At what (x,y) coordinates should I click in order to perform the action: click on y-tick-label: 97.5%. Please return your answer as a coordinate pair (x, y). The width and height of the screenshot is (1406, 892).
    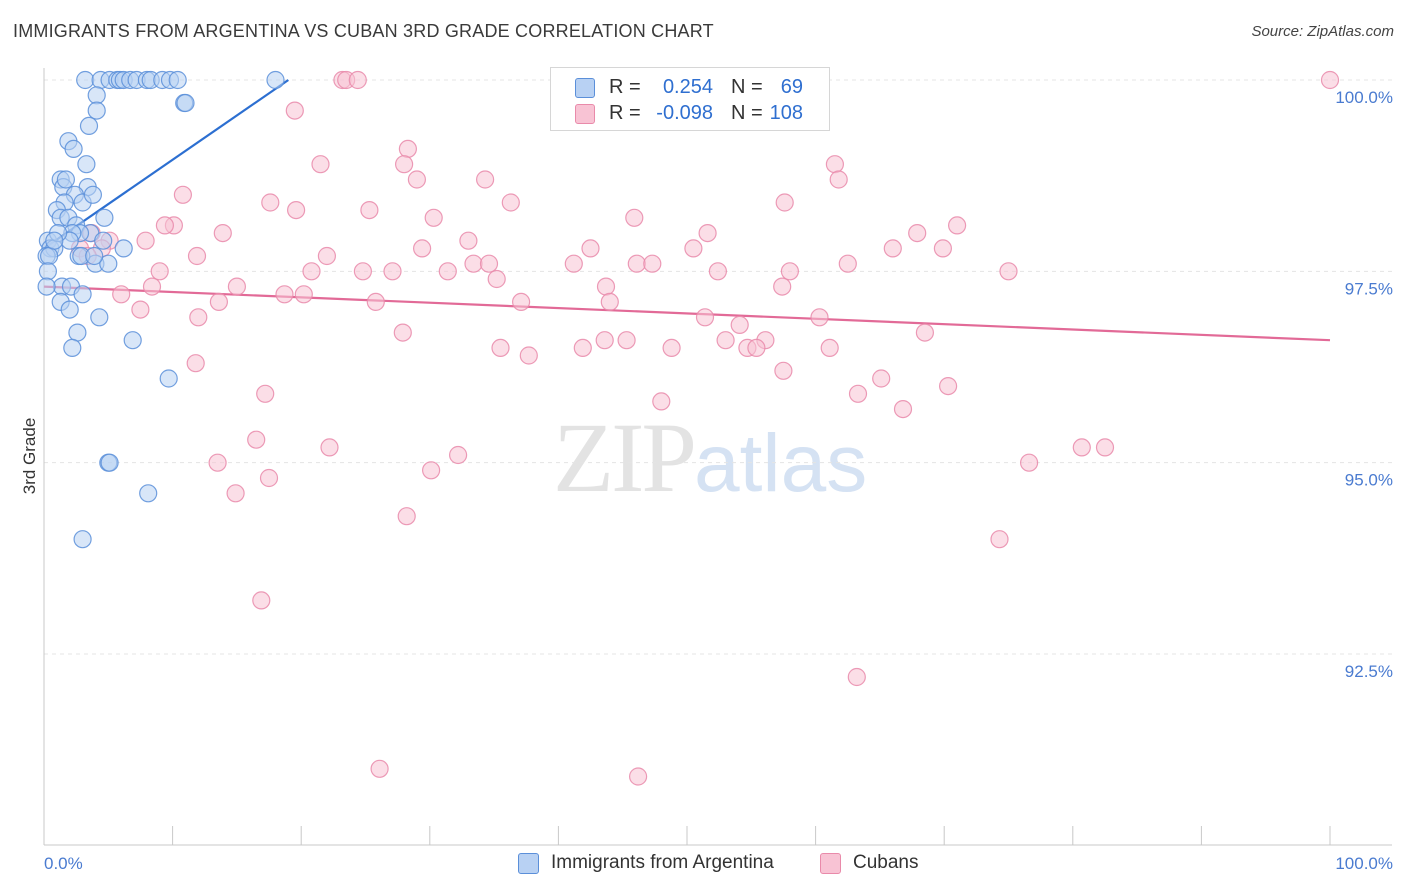
    Looking at the image, I should click on (1369, 288).